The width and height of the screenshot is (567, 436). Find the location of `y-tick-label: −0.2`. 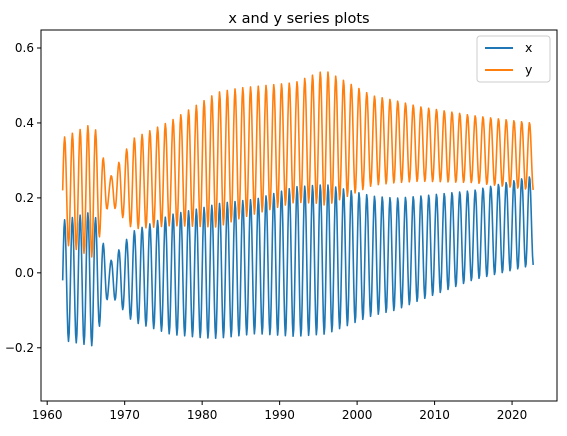

y-tick-label: −0.2 is located at coordinates (19, 348).